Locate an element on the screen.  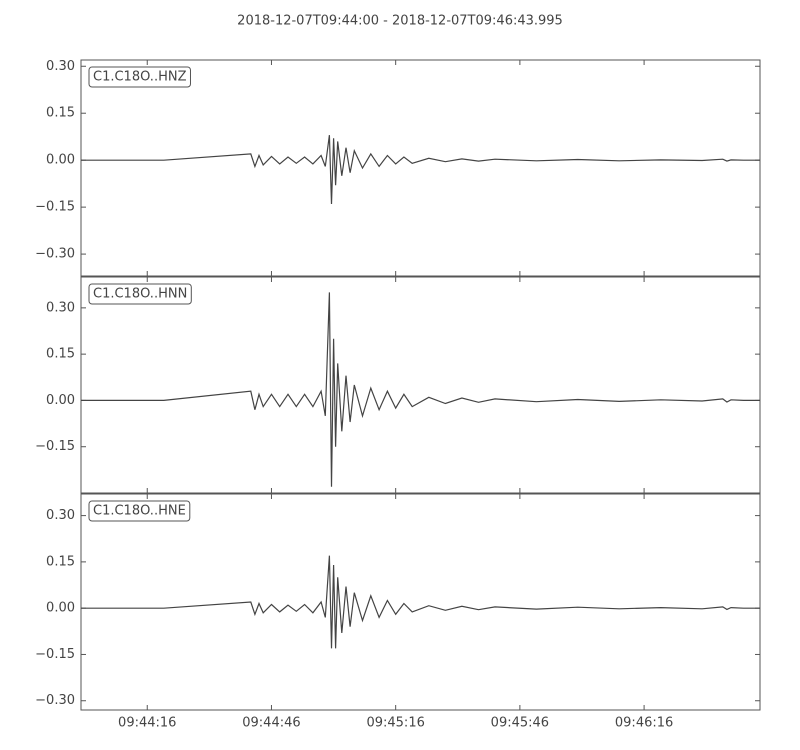
trace-label: C1.C18O..HNE is located at coordinates (139, 511).